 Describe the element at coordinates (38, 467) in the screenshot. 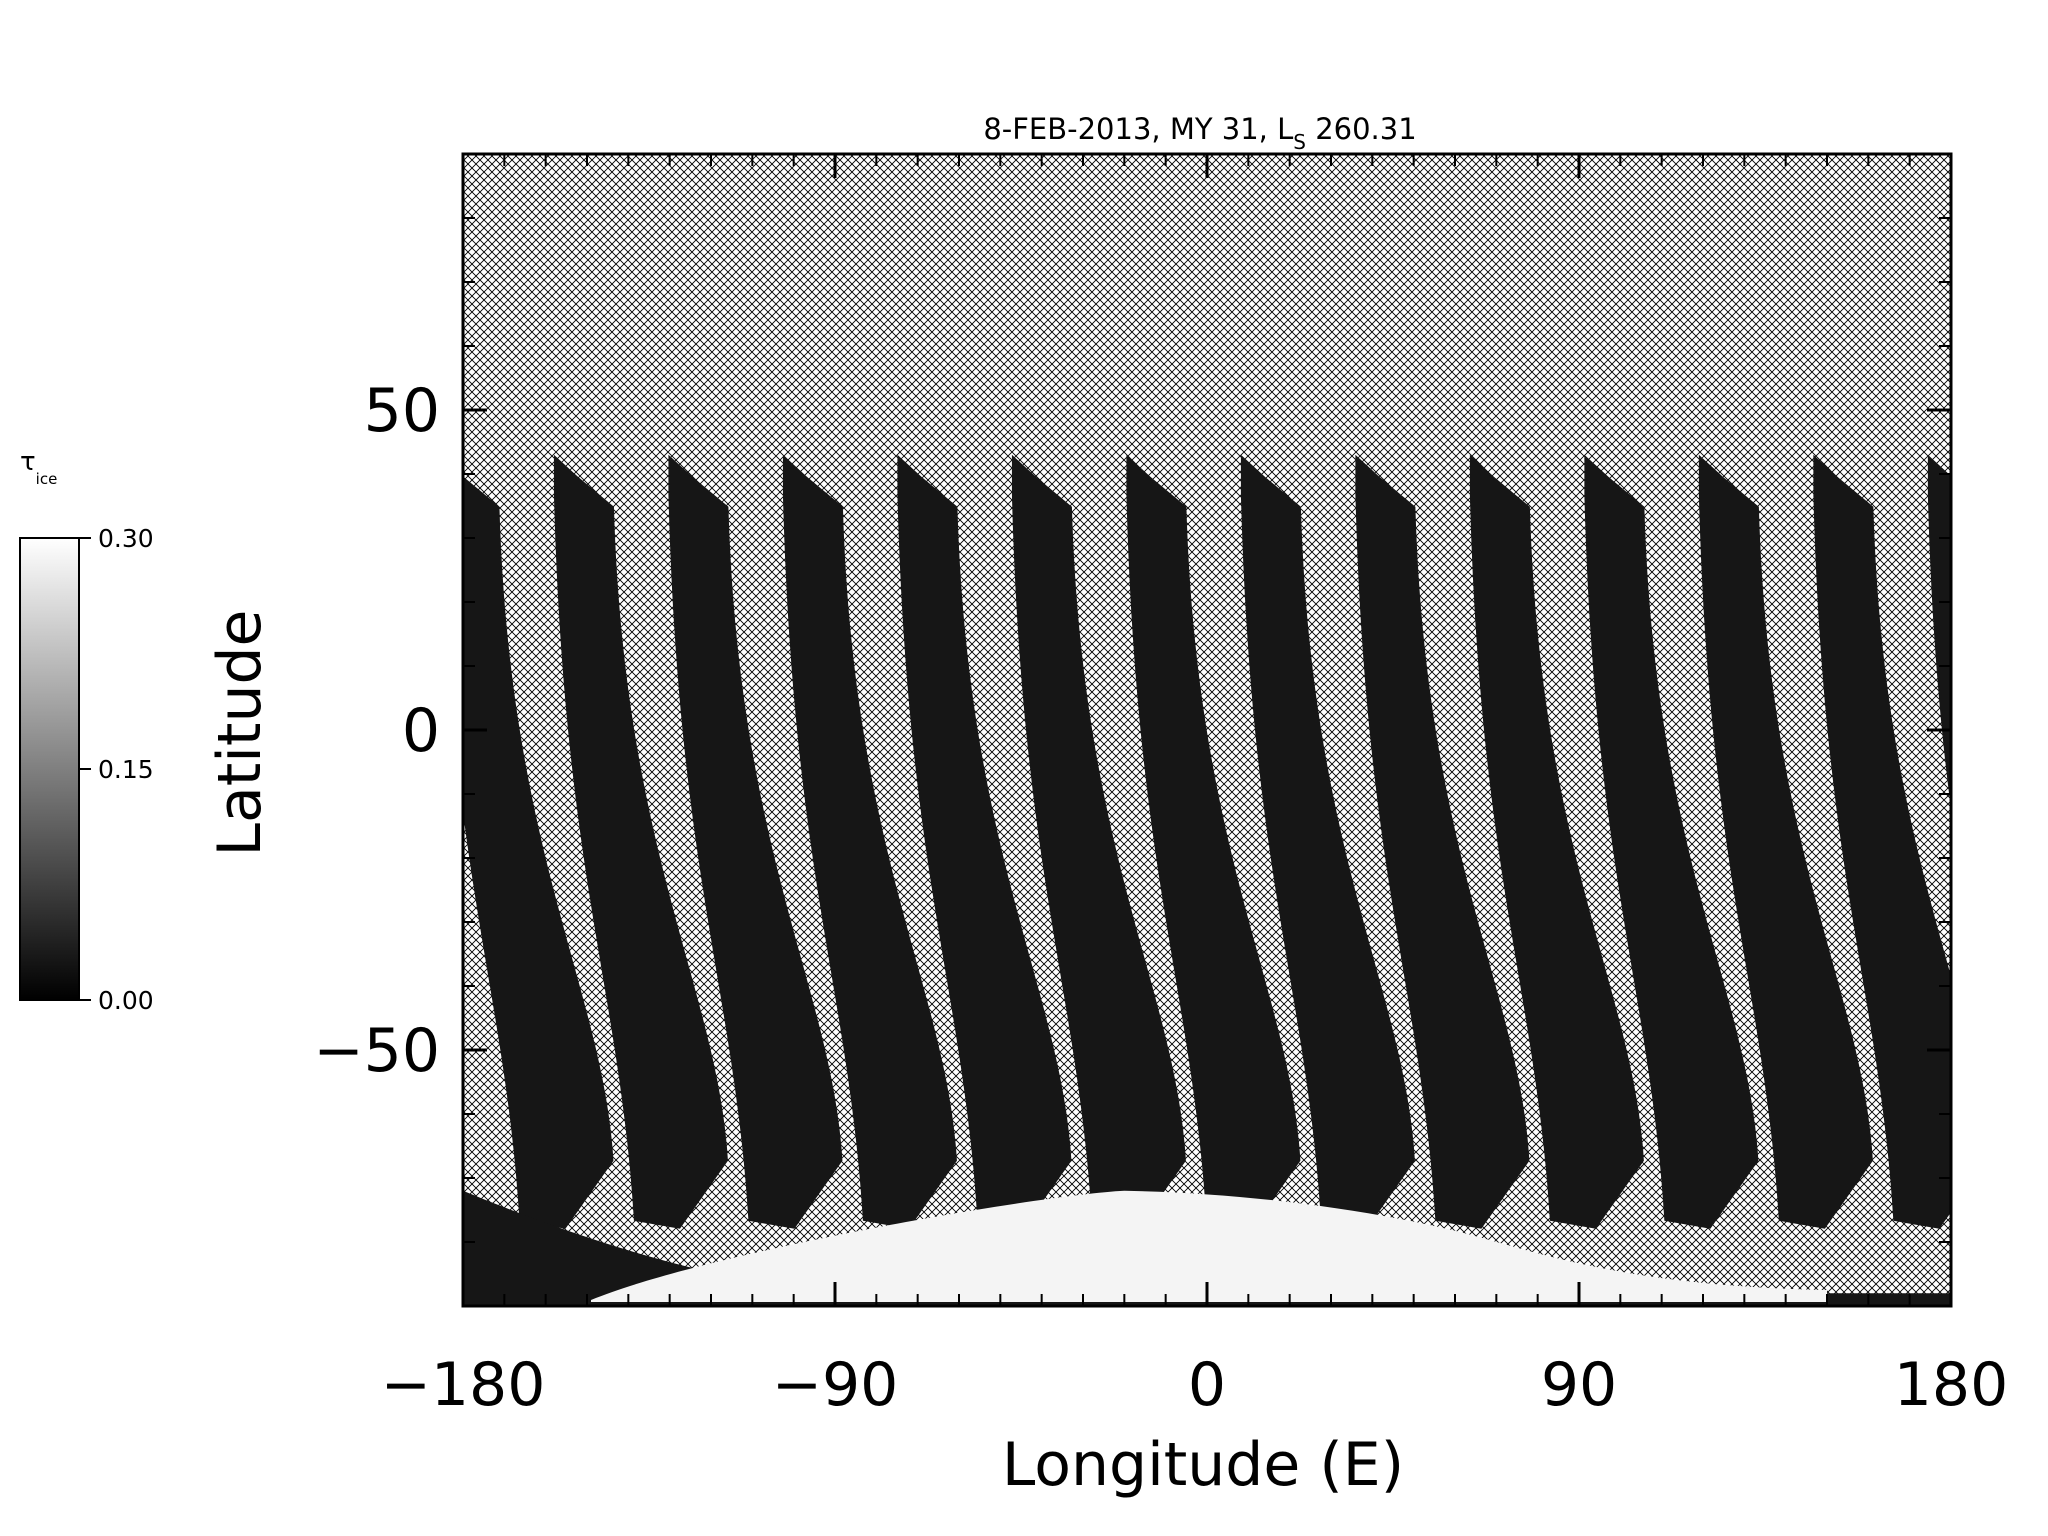

I see `colorbar-label: τice` at that location.